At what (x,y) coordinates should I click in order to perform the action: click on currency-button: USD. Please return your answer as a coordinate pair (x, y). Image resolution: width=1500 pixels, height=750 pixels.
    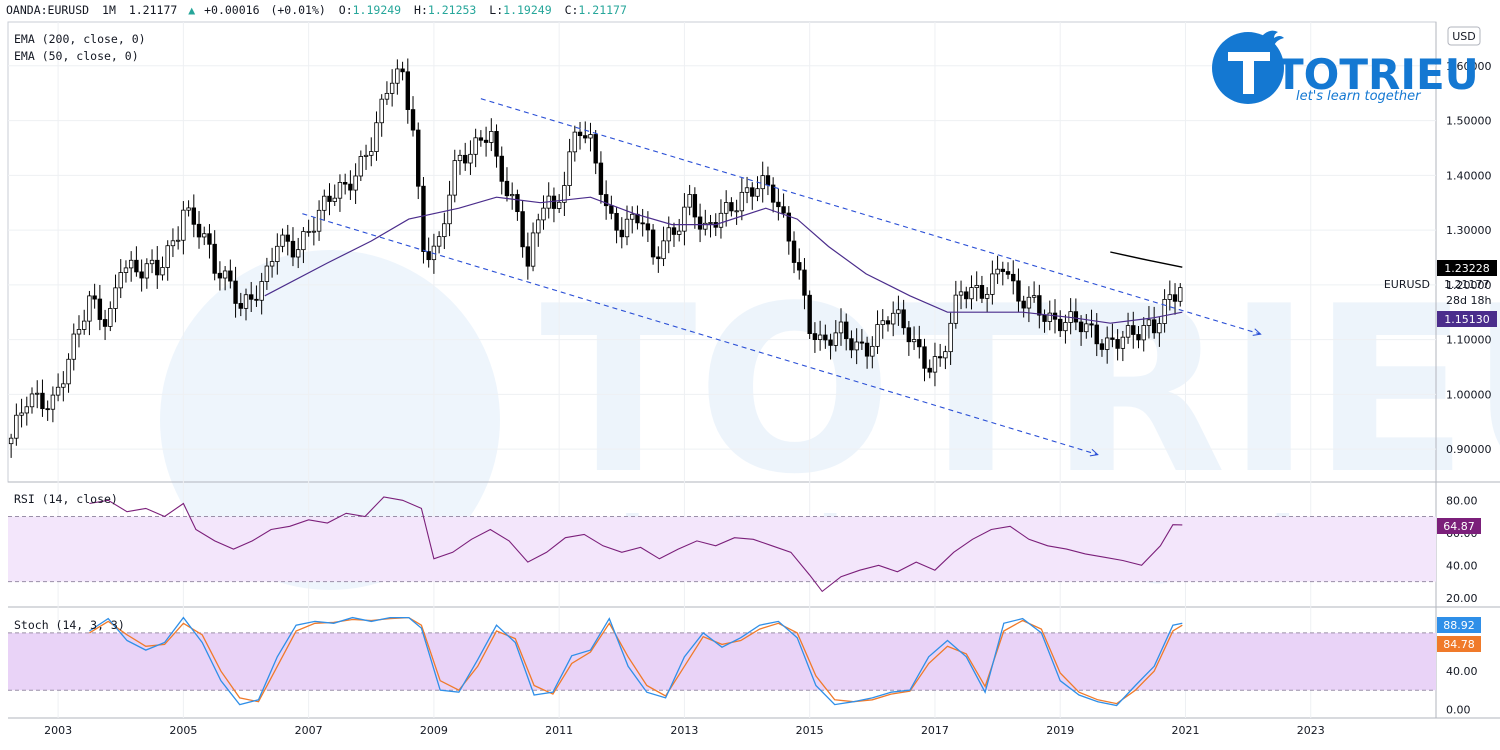
    Looking at the image, I should click on (1464, 36).